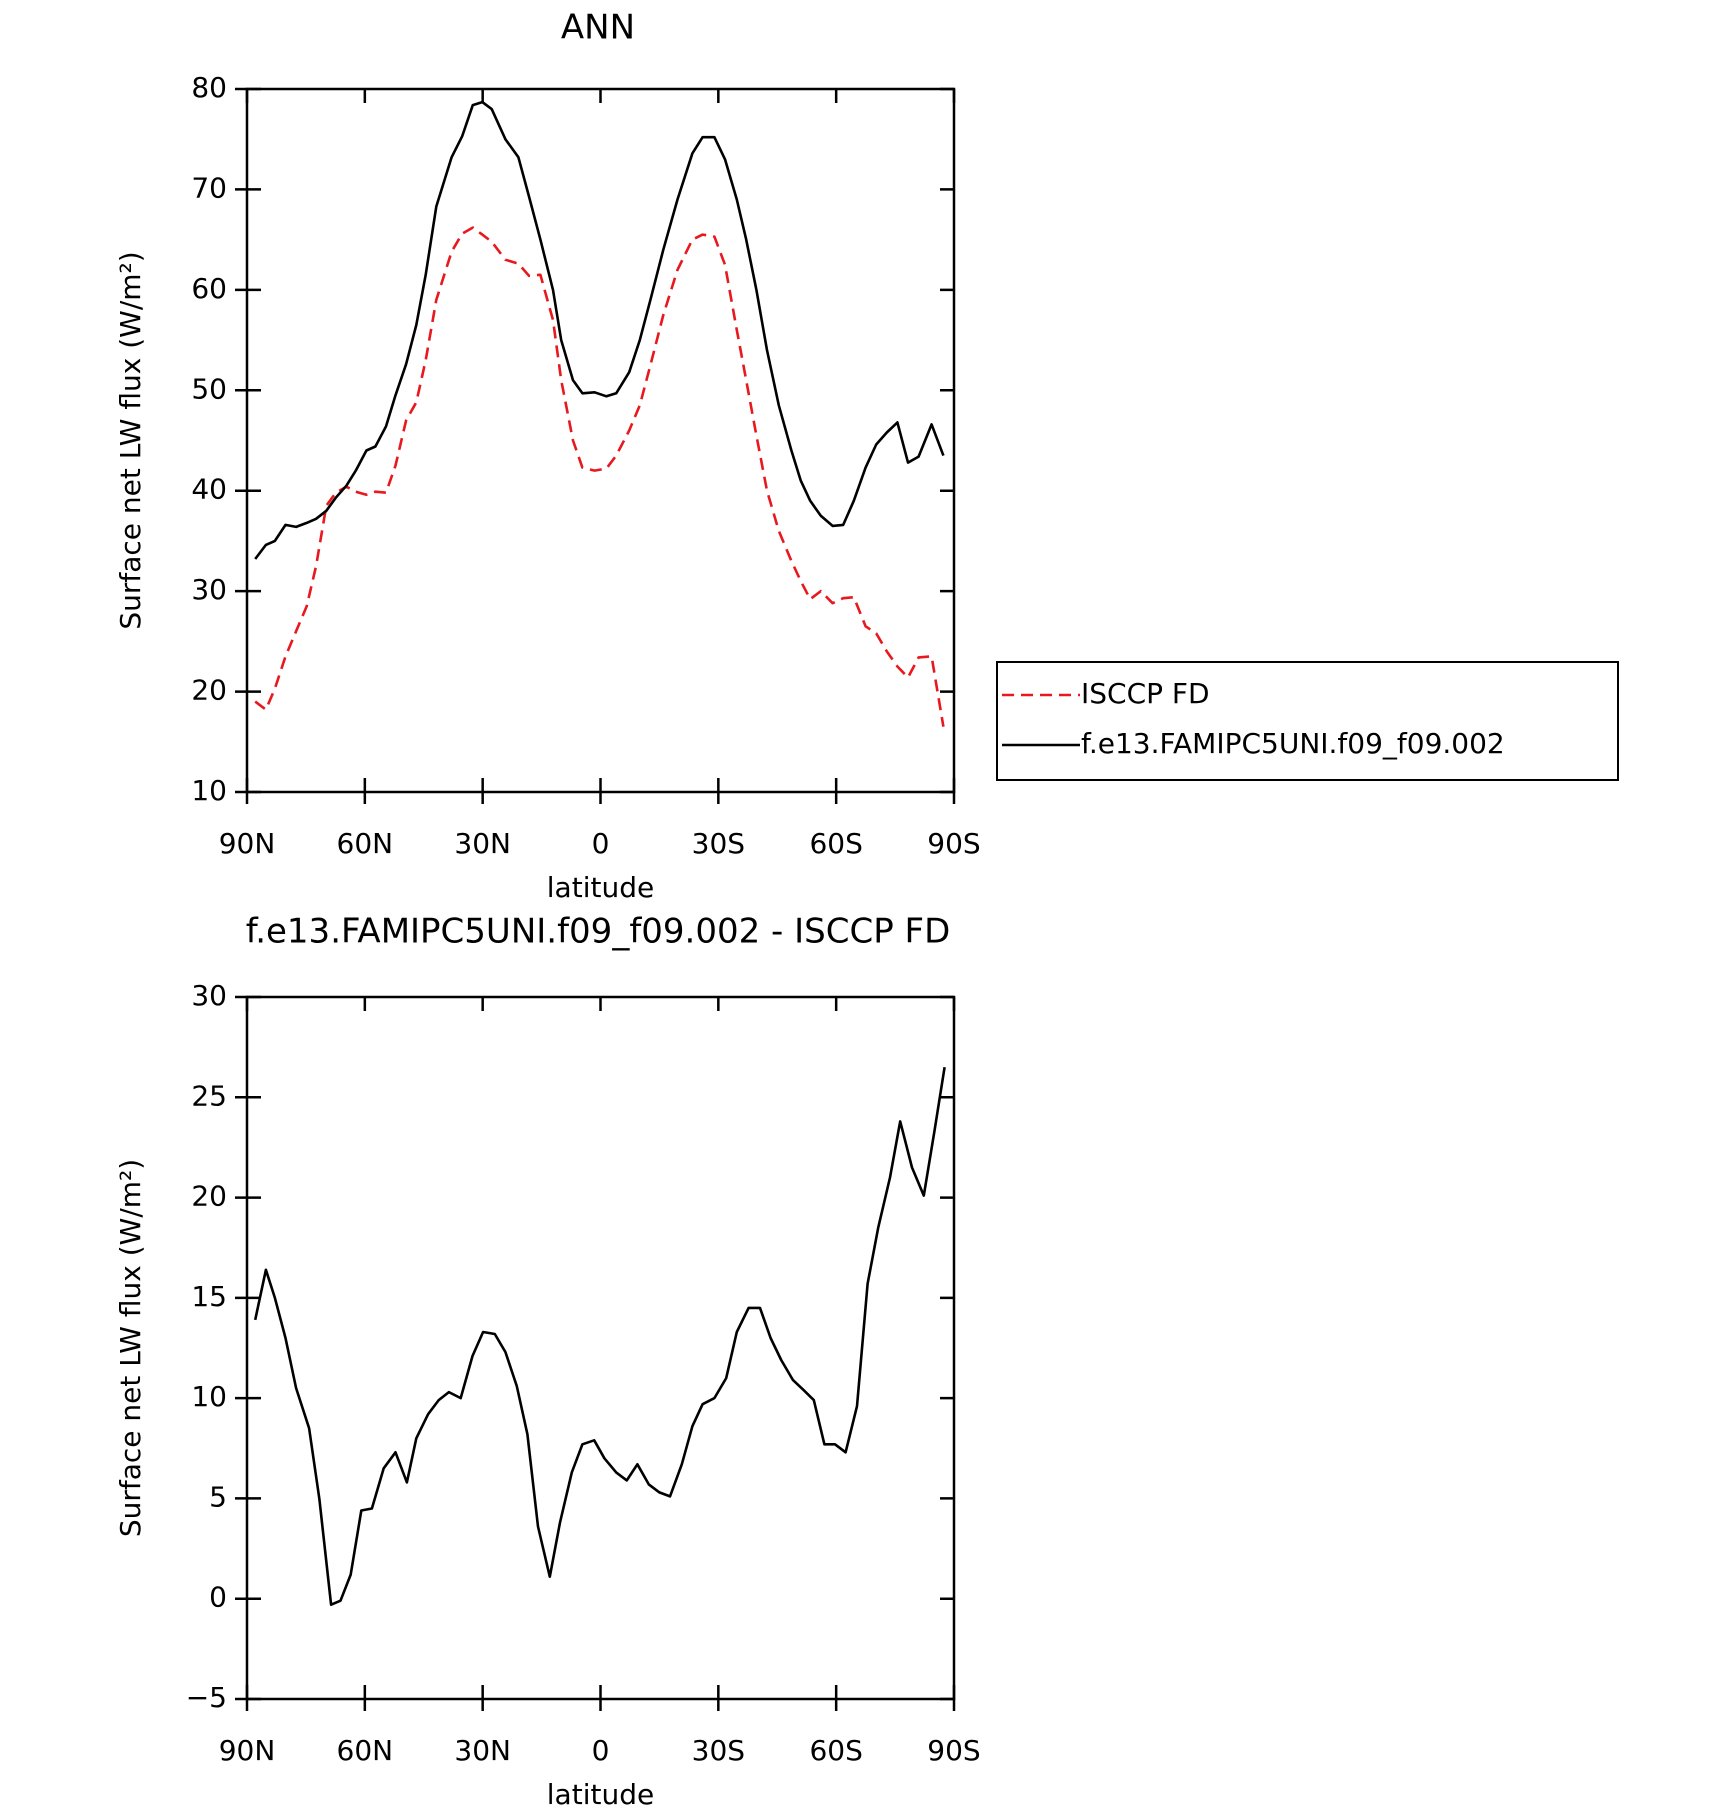  I want to click on legend: ISCCP FD f.e13.FAMIPC5UNI.f09_f09.002, so click(1307, 721).